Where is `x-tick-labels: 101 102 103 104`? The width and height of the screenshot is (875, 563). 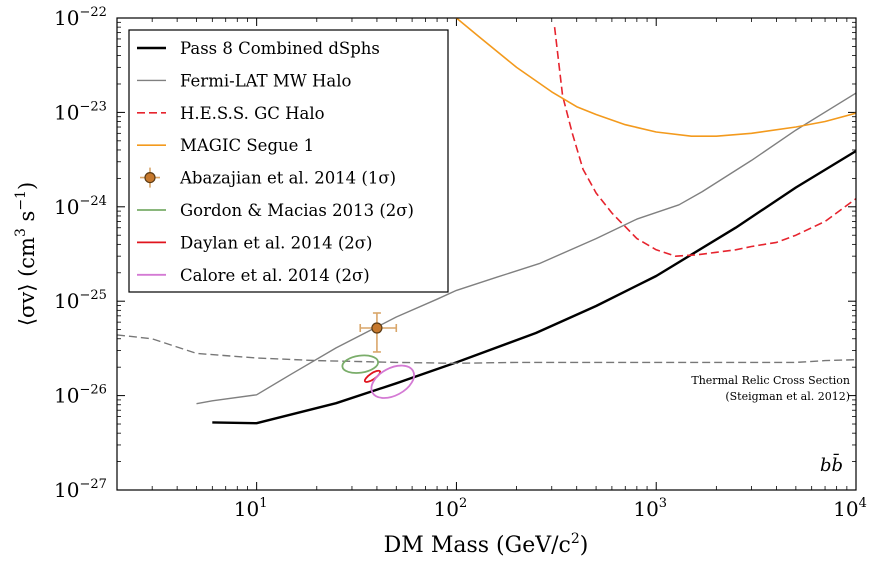 x-tick-labels: 101 102 103 104 is located at coordinates (550, 508).